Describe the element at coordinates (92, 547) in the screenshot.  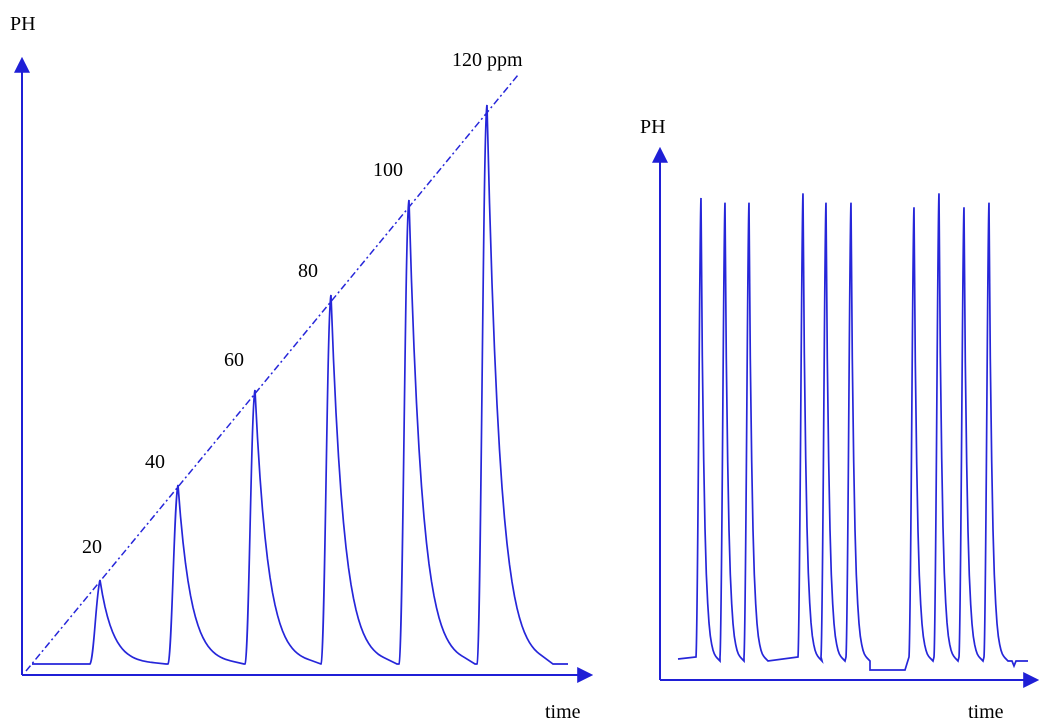
I see `peak-label-20: 20` at that location.